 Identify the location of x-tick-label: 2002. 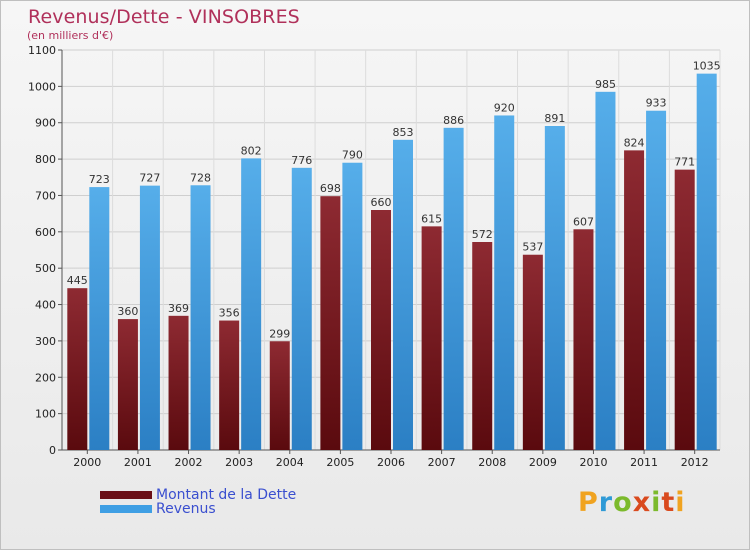
(189, 462).